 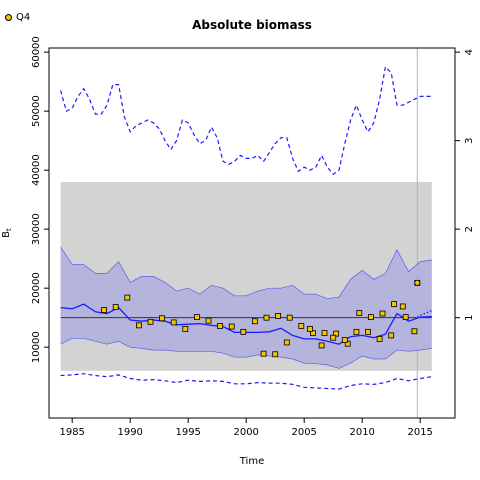 What do you see at coordinates (23, 17) in the screenshot?
I see `legend-label-q4: Q4` at bounding box center [23, 17].